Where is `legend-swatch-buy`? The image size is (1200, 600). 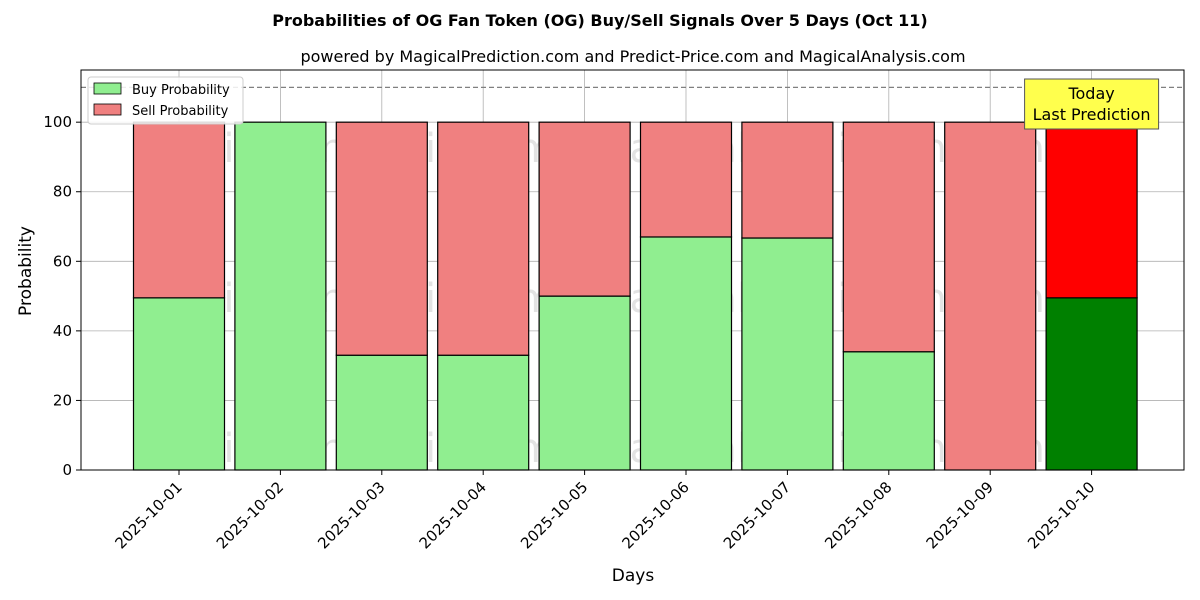 legend-swatch-buy is located at coordinates (107, 88).